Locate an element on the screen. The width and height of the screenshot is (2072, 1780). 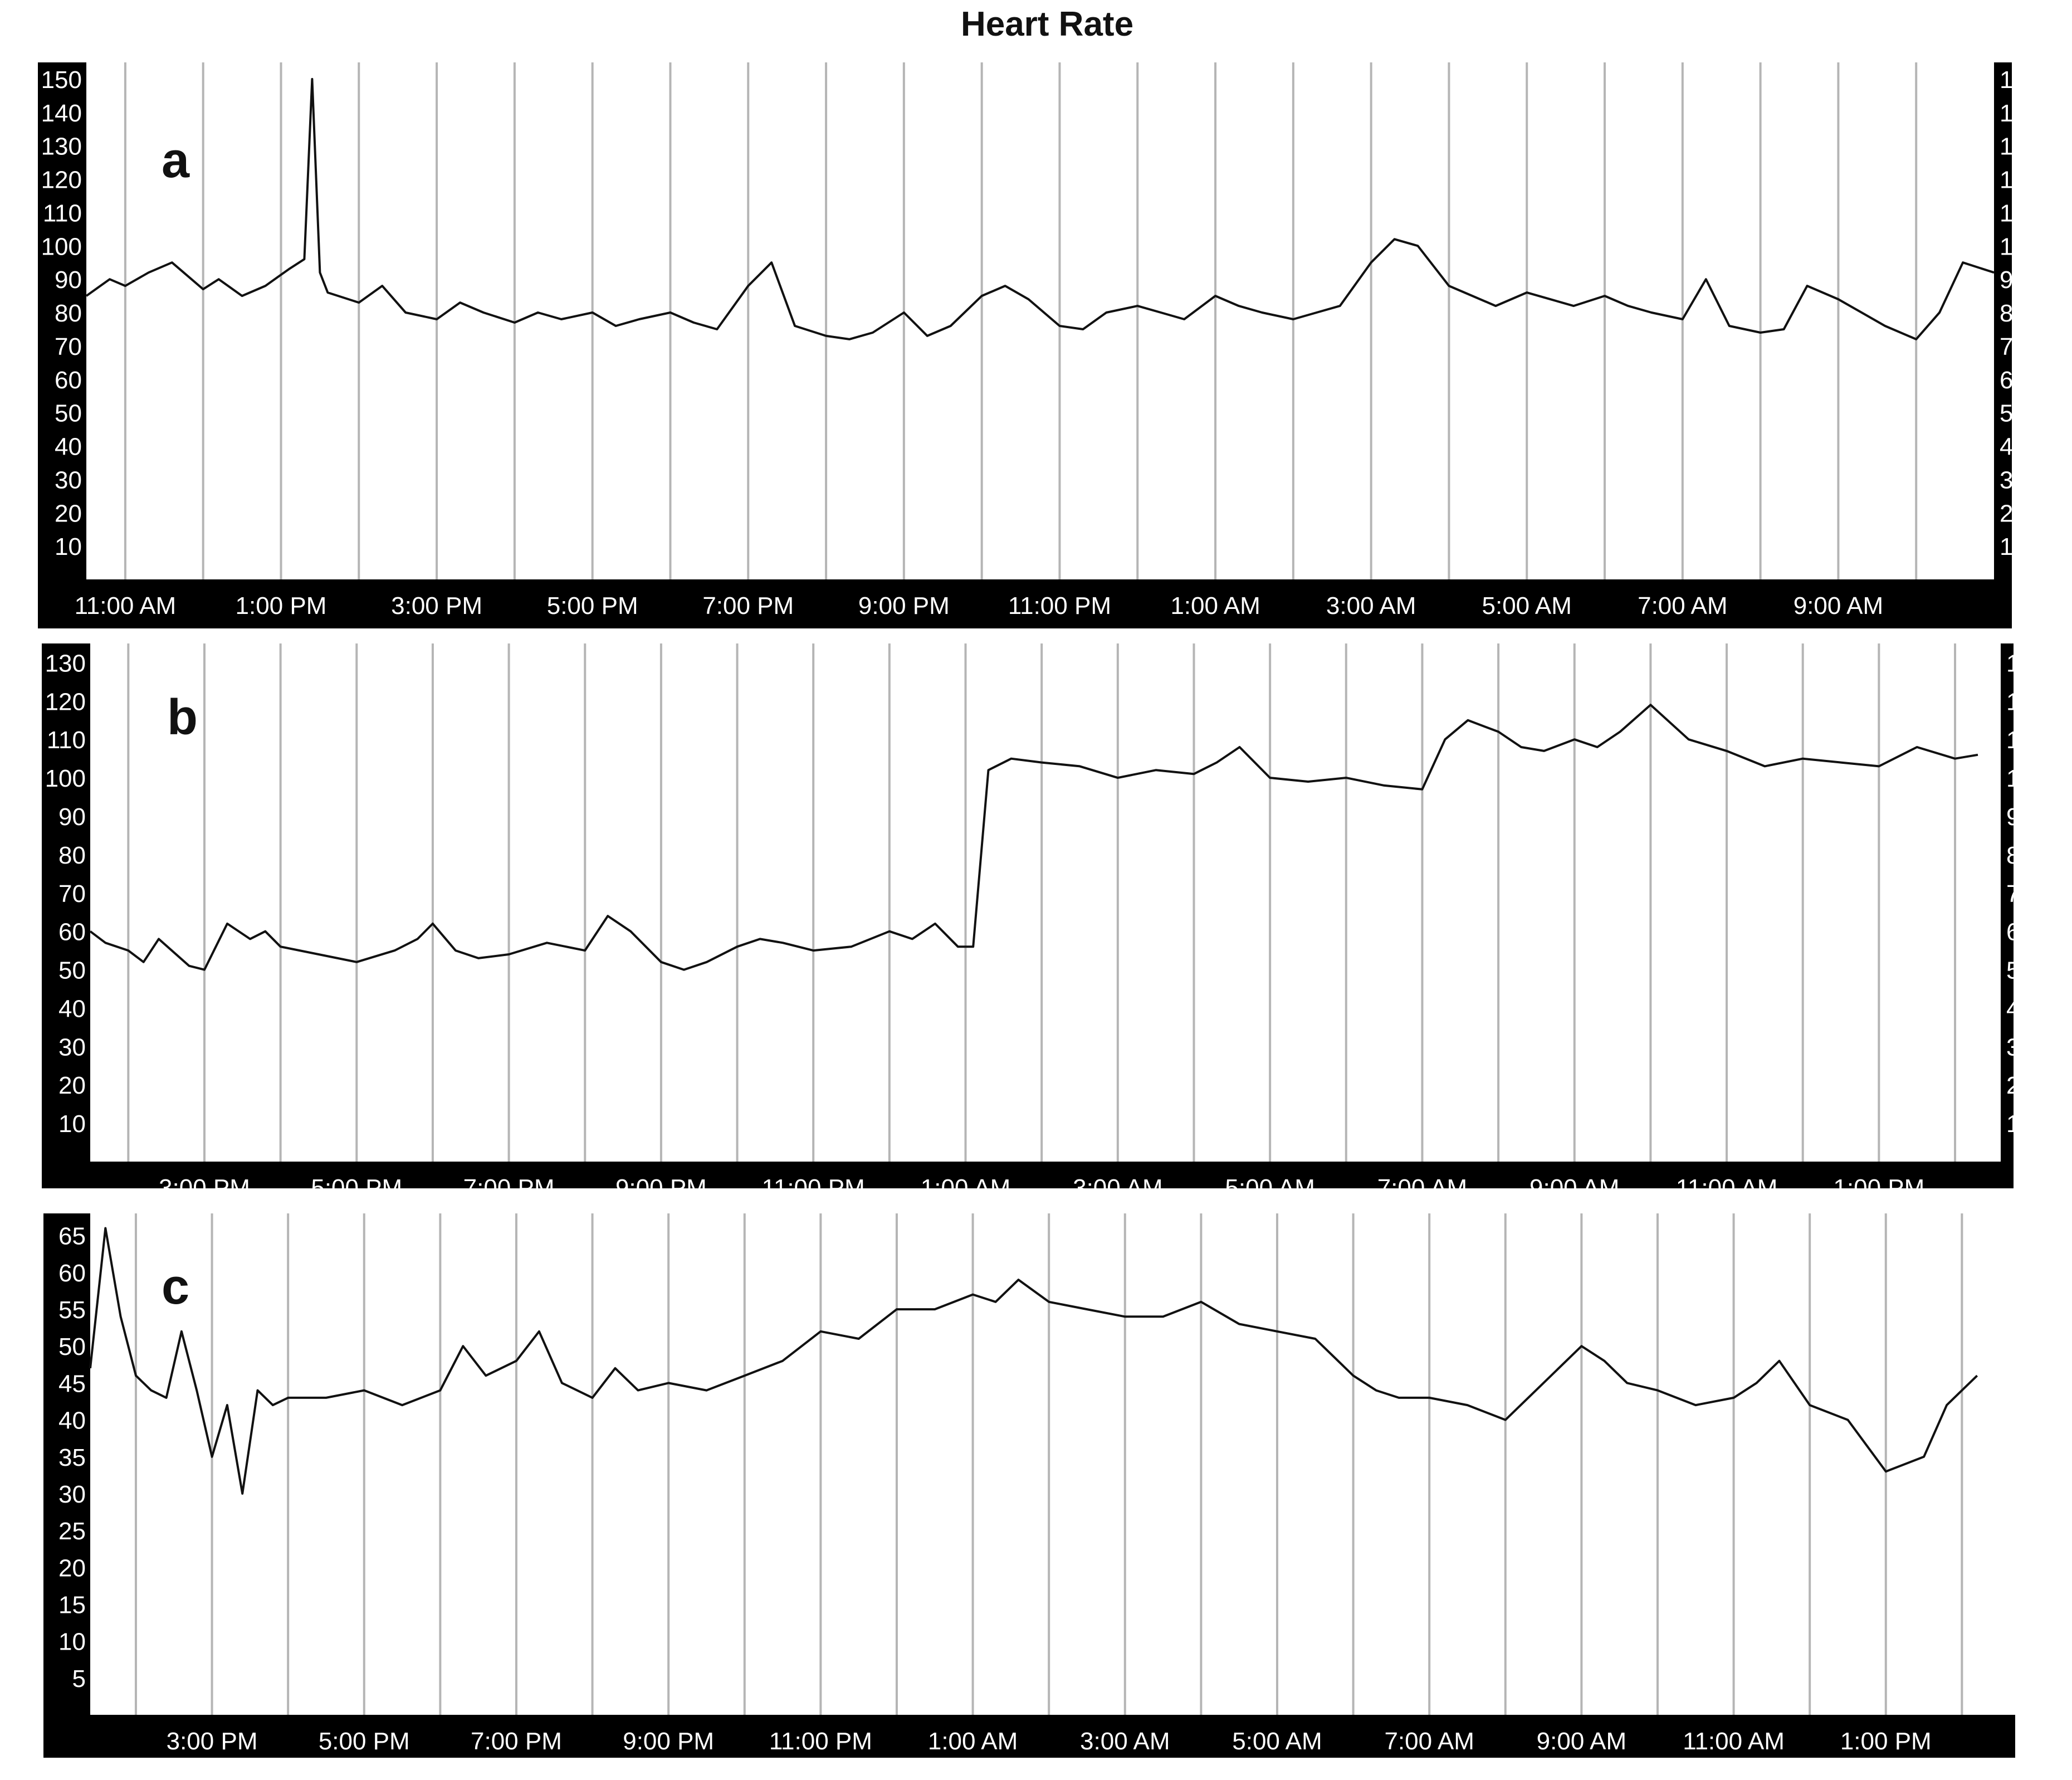
y-tick-label-right: 50 is located at coordinates (2013, 414).